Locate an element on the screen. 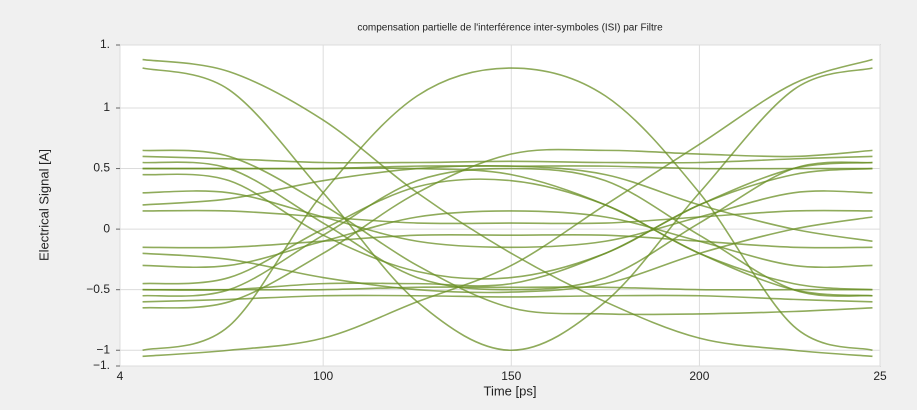 The width and height of the screenshot is (917, 410). x-tick-label: 25 is located at coordinates (880, 376).